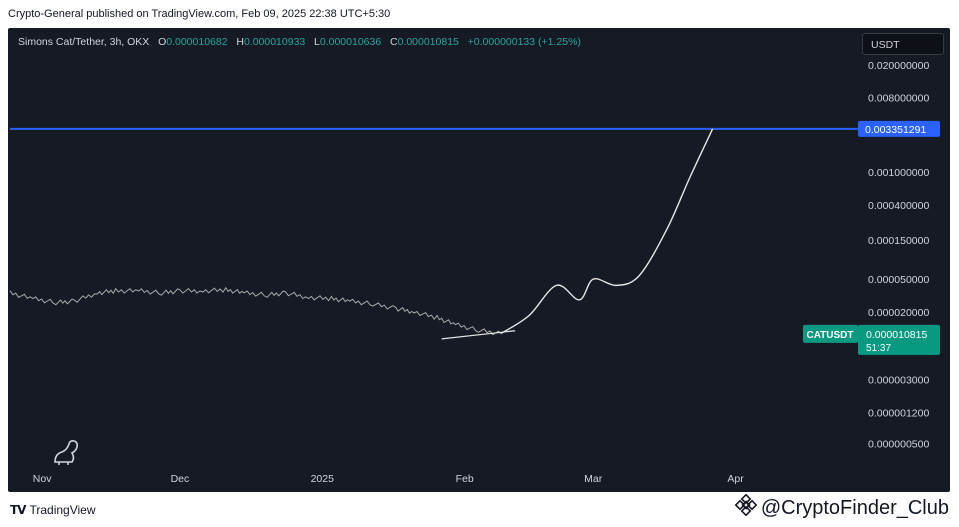 This screenshot has width=959, height=527. What do you see at coordinates (895, 130) in the screenshot?
I see `level-price-label: 0.003351291` at bounding box center [895, 130].